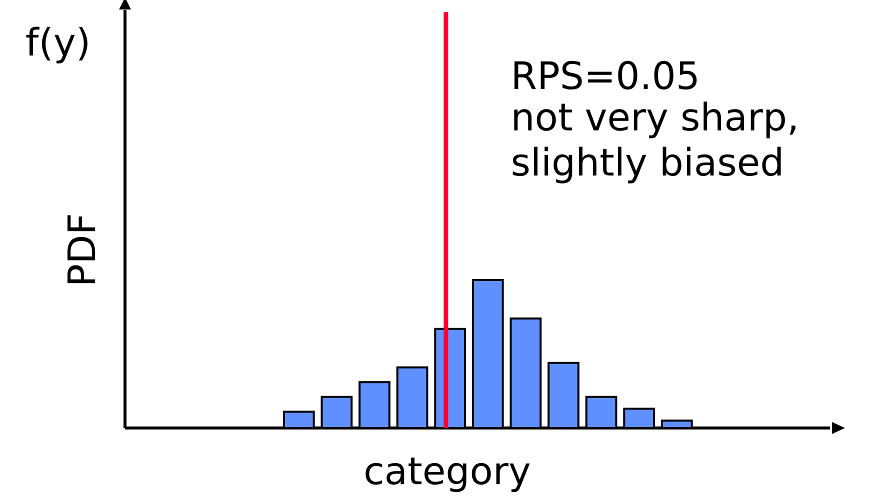 This screenshot has height=502, width=870. Describe the element at coordinates (605, 75) in the screenshot. I see `text: RPS=0.05` at that location.